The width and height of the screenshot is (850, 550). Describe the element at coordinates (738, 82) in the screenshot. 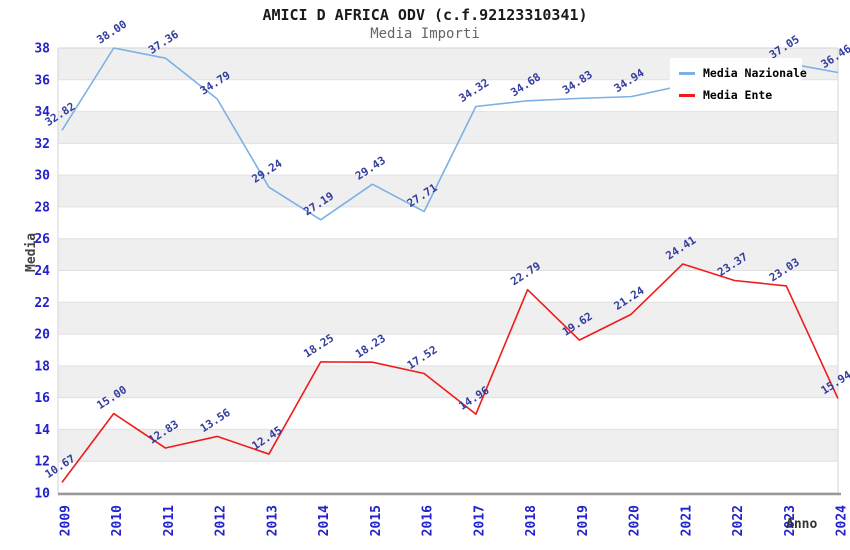

I see `legend: Media Nazionale Media Ente` at that location.